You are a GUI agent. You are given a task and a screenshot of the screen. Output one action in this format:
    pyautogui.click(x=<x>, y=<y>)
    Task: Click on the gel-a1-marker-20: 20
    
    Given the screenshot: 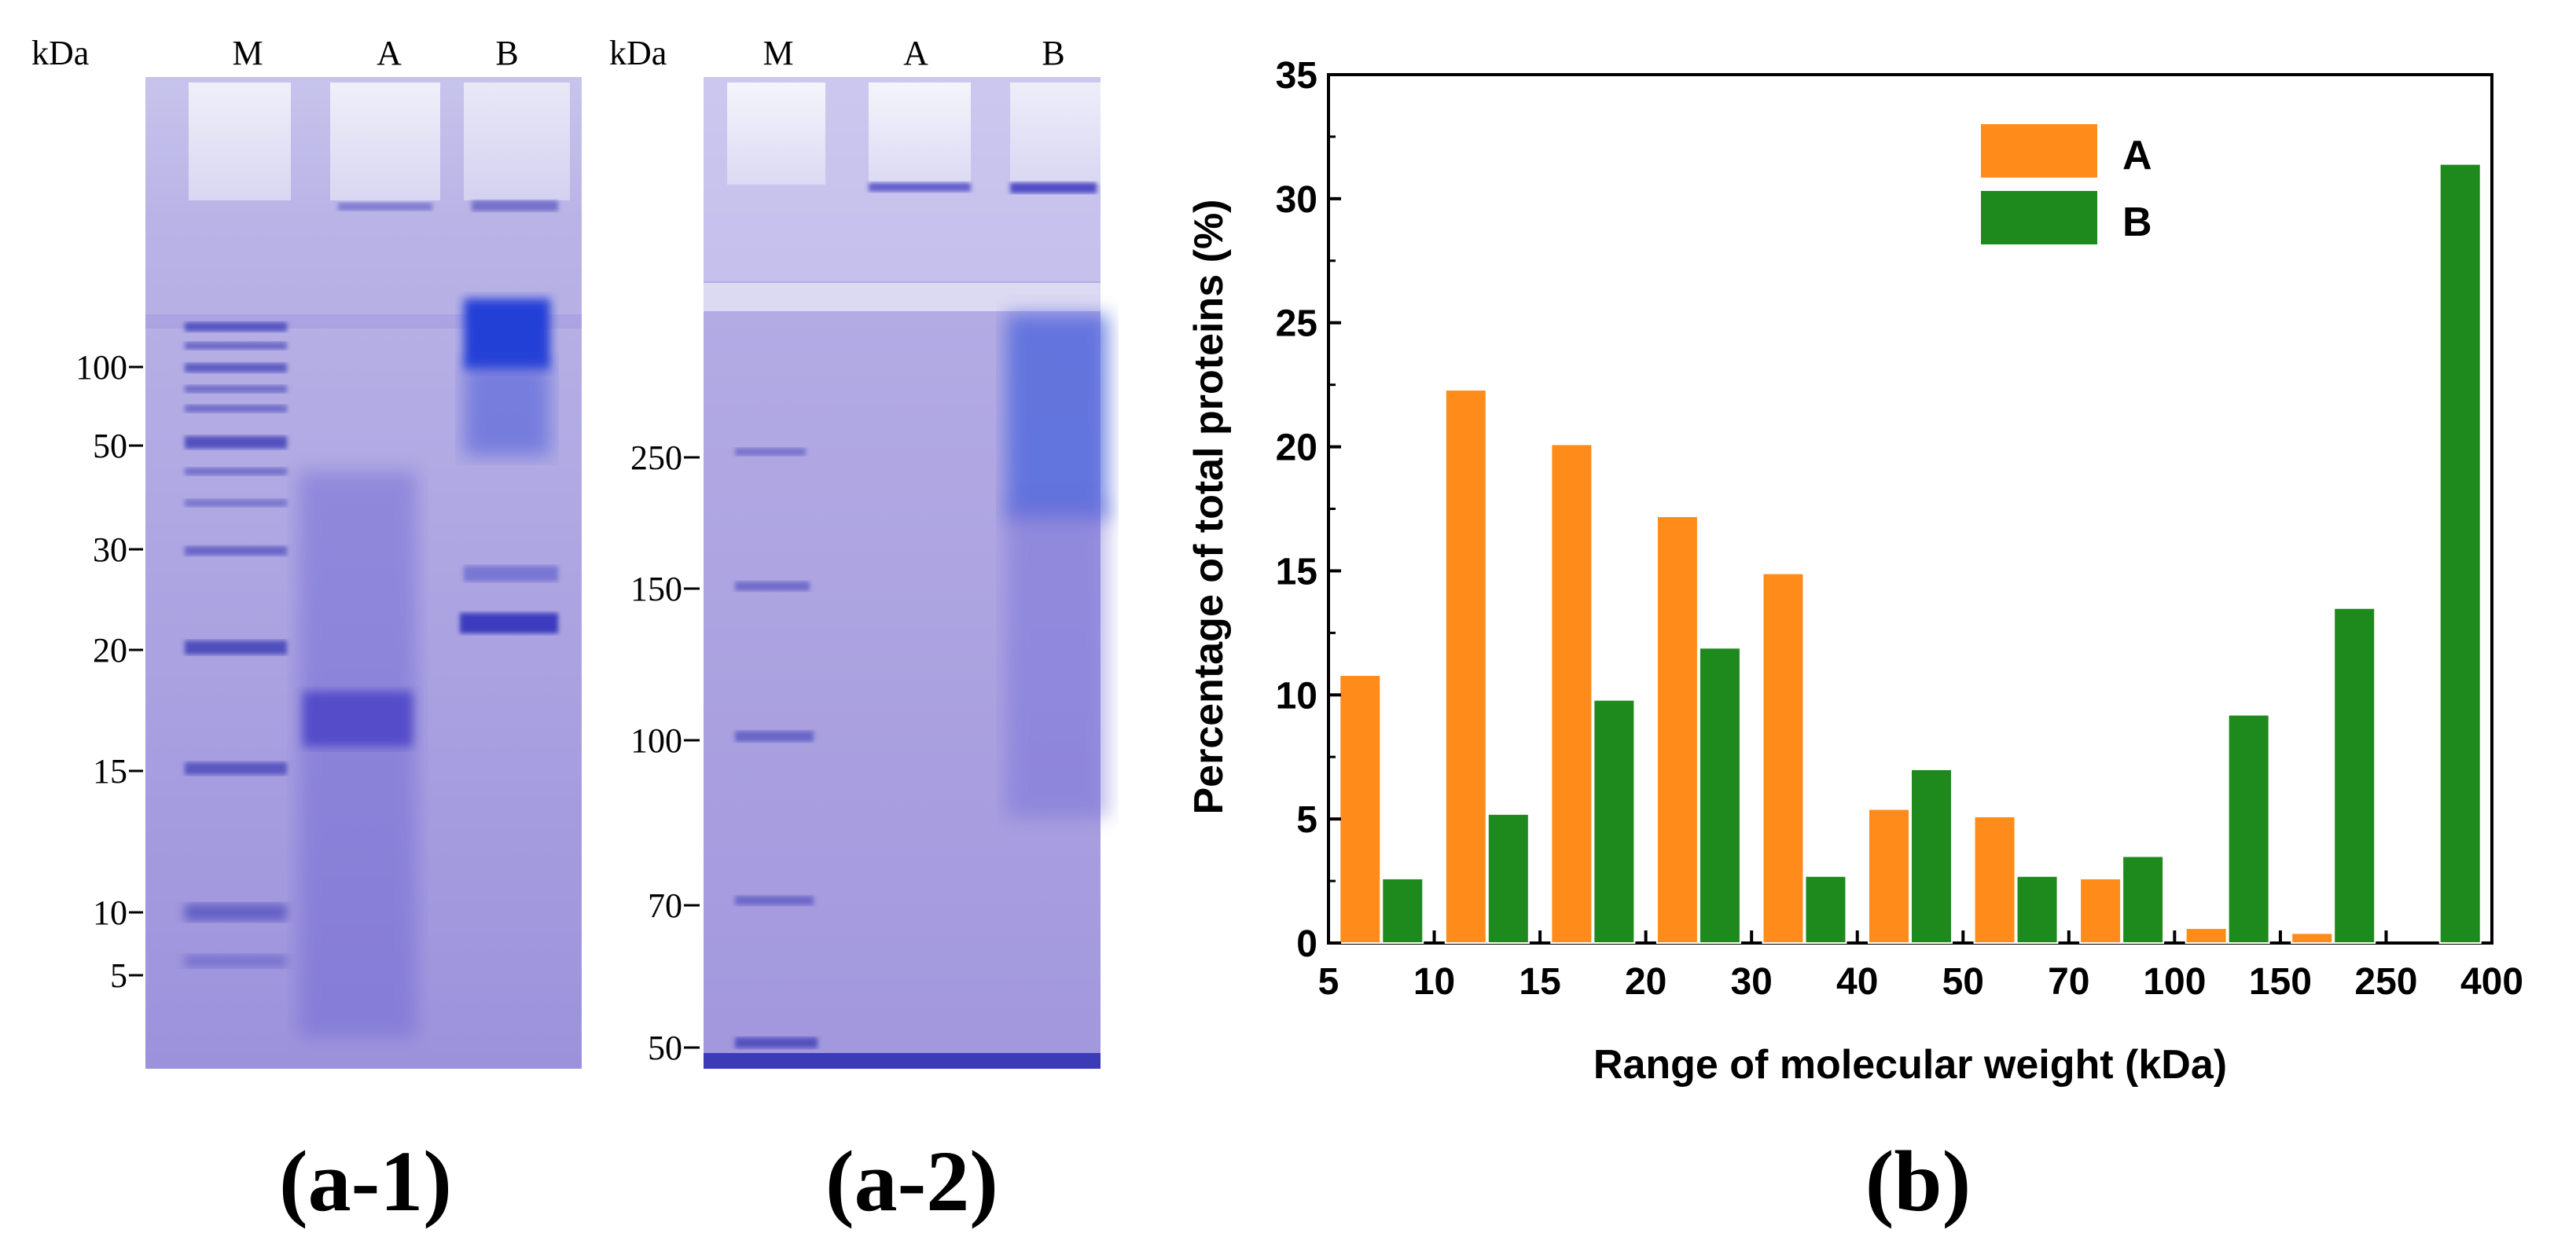 What is the action you would take?
    pyautogui.click(x=110, y=650)
    